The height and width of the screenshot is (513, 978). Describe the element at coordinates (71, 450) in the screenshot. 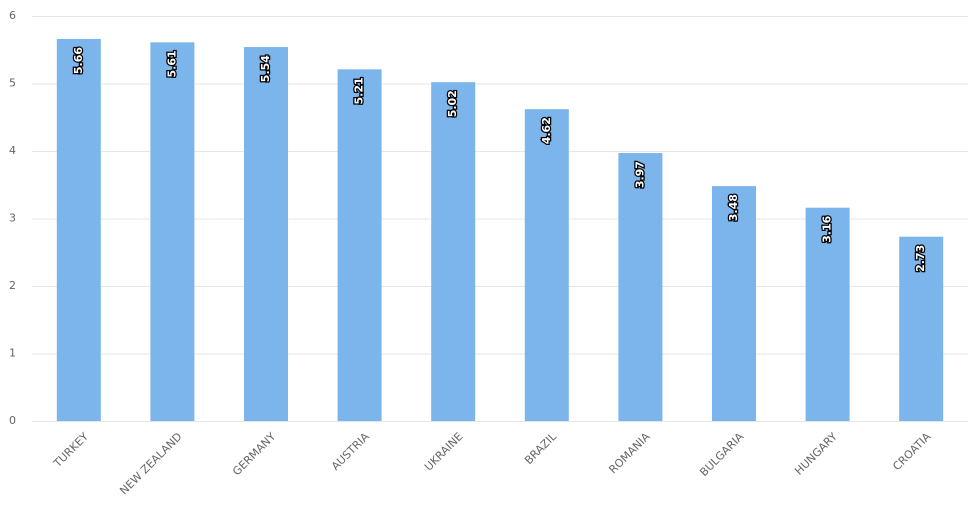

I see `x-tick-label: TURKEY` at that location.